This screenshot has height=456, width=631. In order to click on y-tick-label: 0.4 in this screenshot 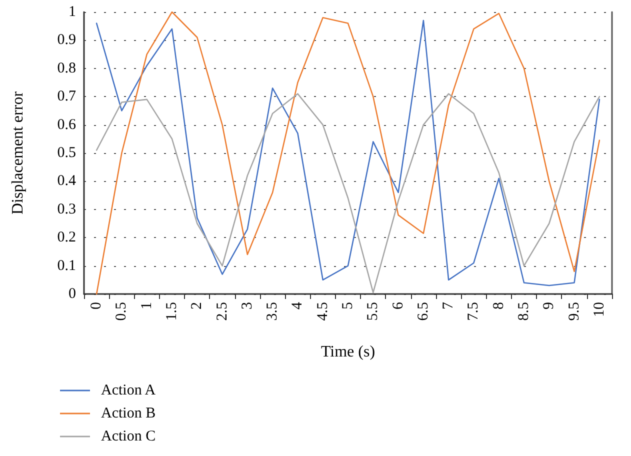, I will do `click(66, 181)`.